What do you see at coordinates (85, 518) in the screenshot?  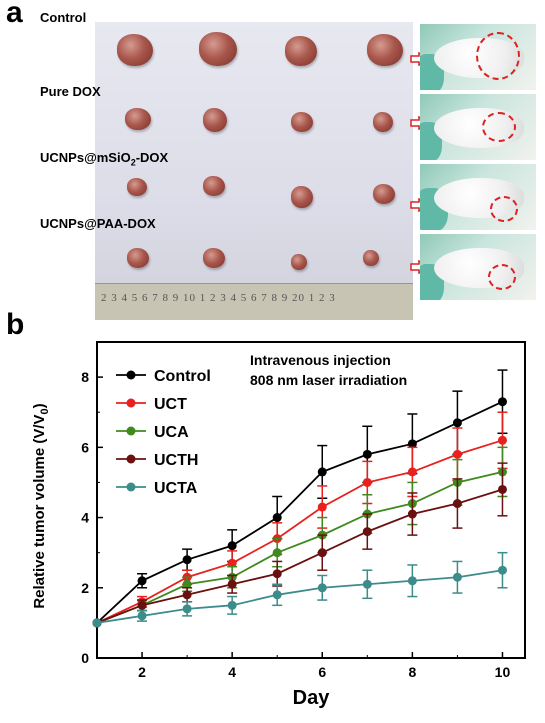 I see `y-tick-label: 4` at bounding box center [85, 518].